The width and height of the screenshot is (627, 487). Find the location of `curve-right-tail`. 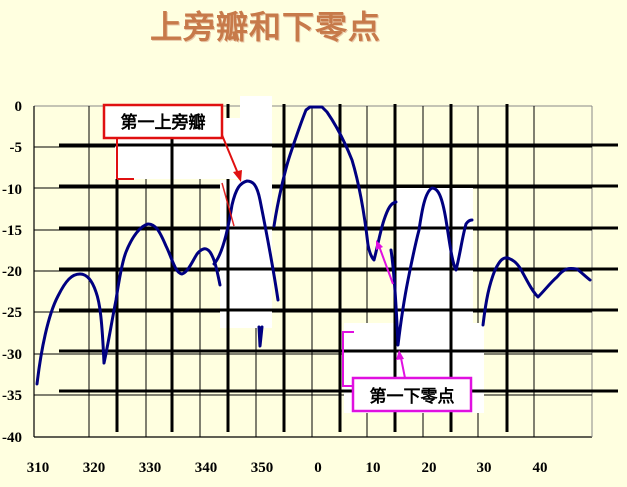

curve-right-tail is located at coordinates (536, 291).